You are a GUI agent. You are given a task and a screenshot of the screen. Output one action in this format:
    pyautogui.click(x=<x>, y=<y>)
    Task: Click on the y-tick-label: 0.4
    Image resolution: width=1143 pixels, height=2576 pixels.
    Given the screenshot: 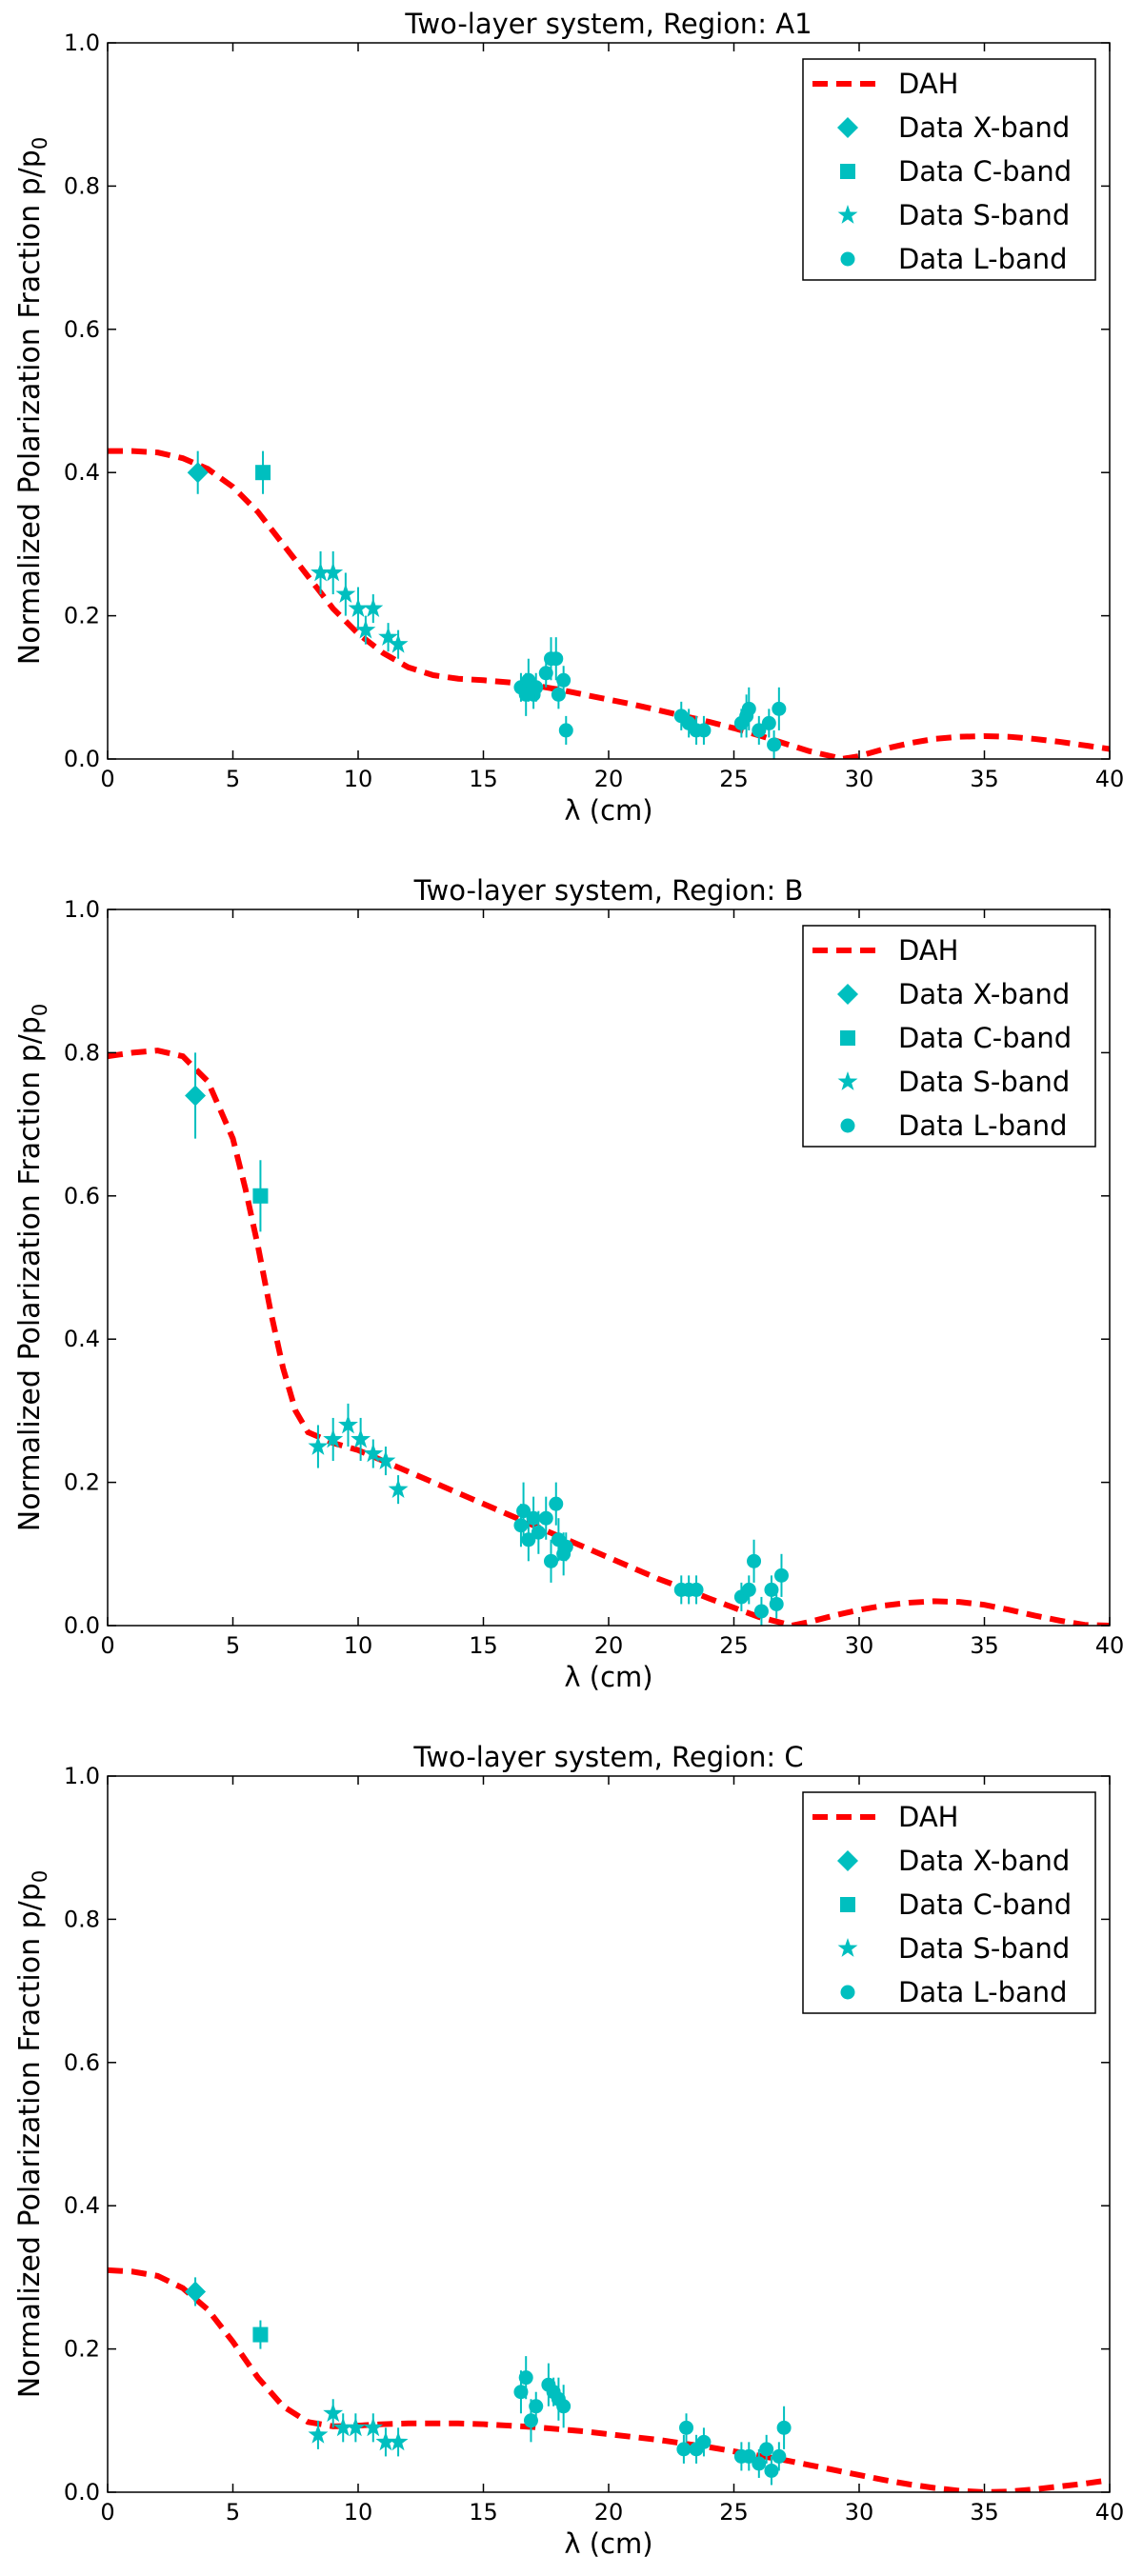 What is the action you would take?
    pyautogui.click(x=82, y=1339)
    